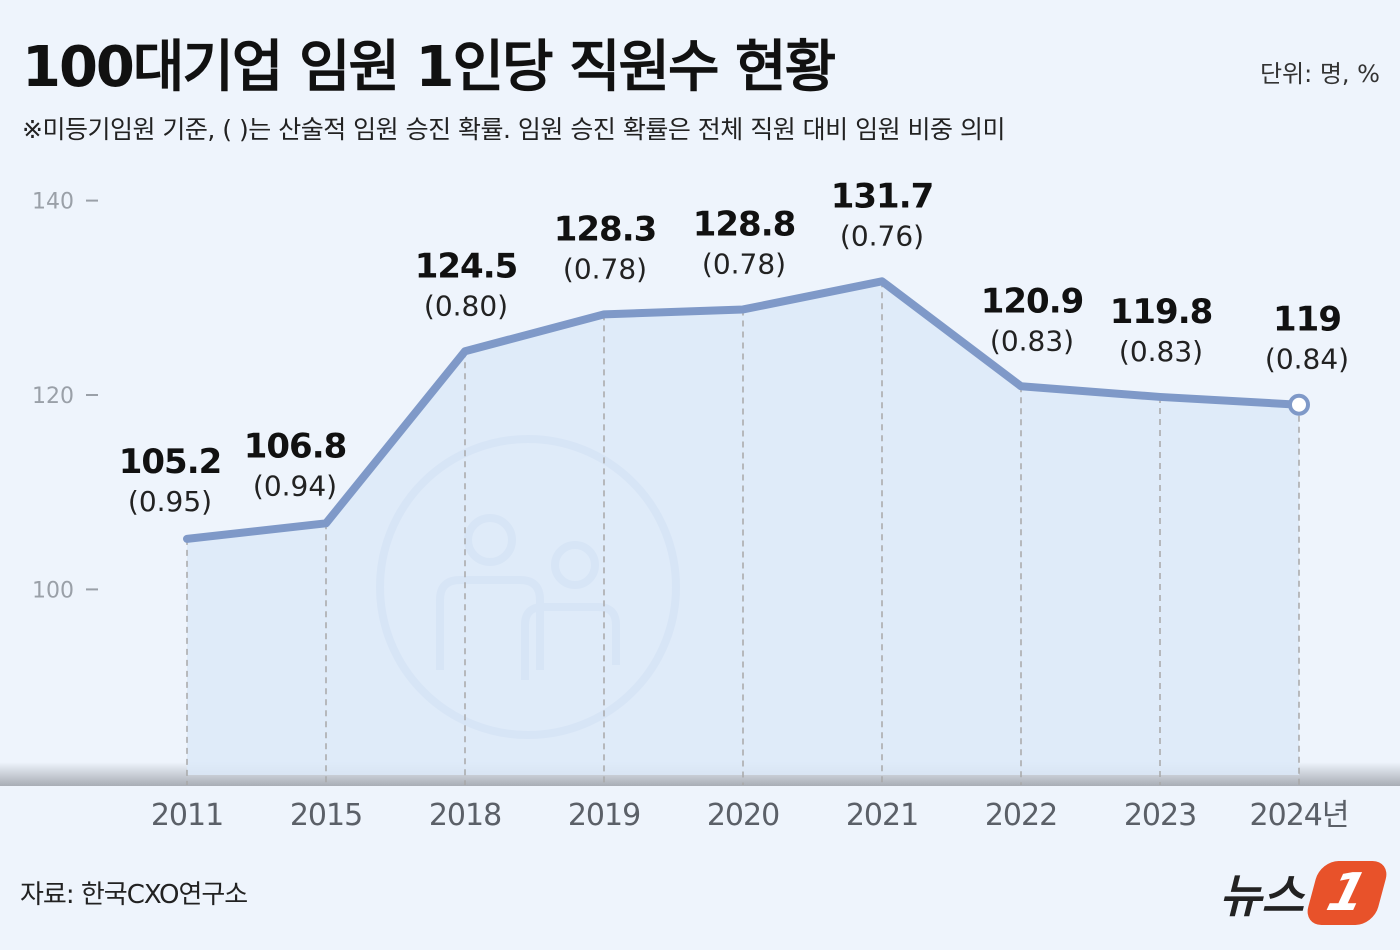  Describe the element at coordinates (1032, 301) in the screenshot. I see `data-label: 120.9` at that location.